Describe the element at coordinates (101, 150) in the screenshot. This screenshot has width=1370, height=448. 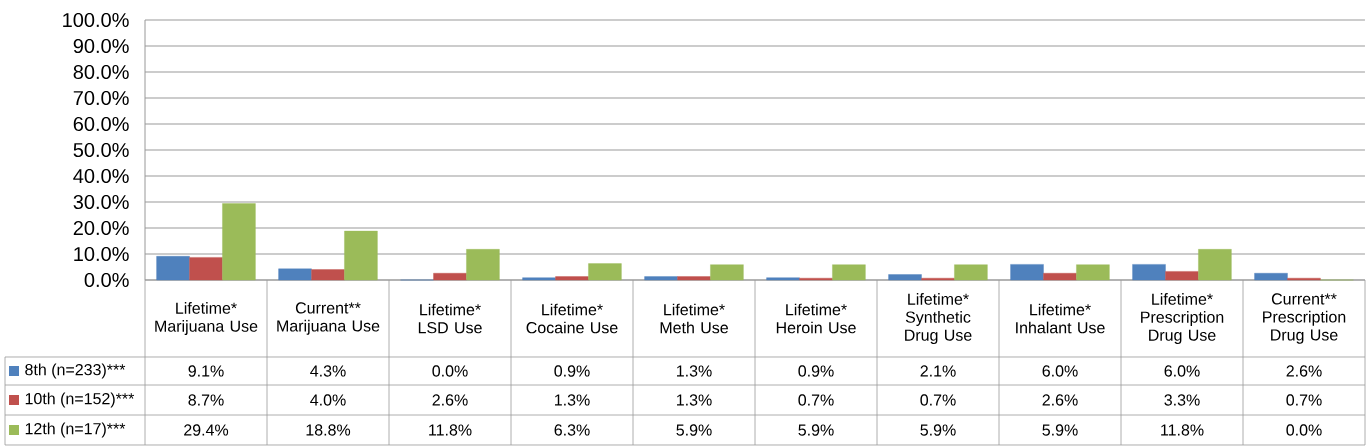
I see `y-tick-label: 50.0%` at that location.